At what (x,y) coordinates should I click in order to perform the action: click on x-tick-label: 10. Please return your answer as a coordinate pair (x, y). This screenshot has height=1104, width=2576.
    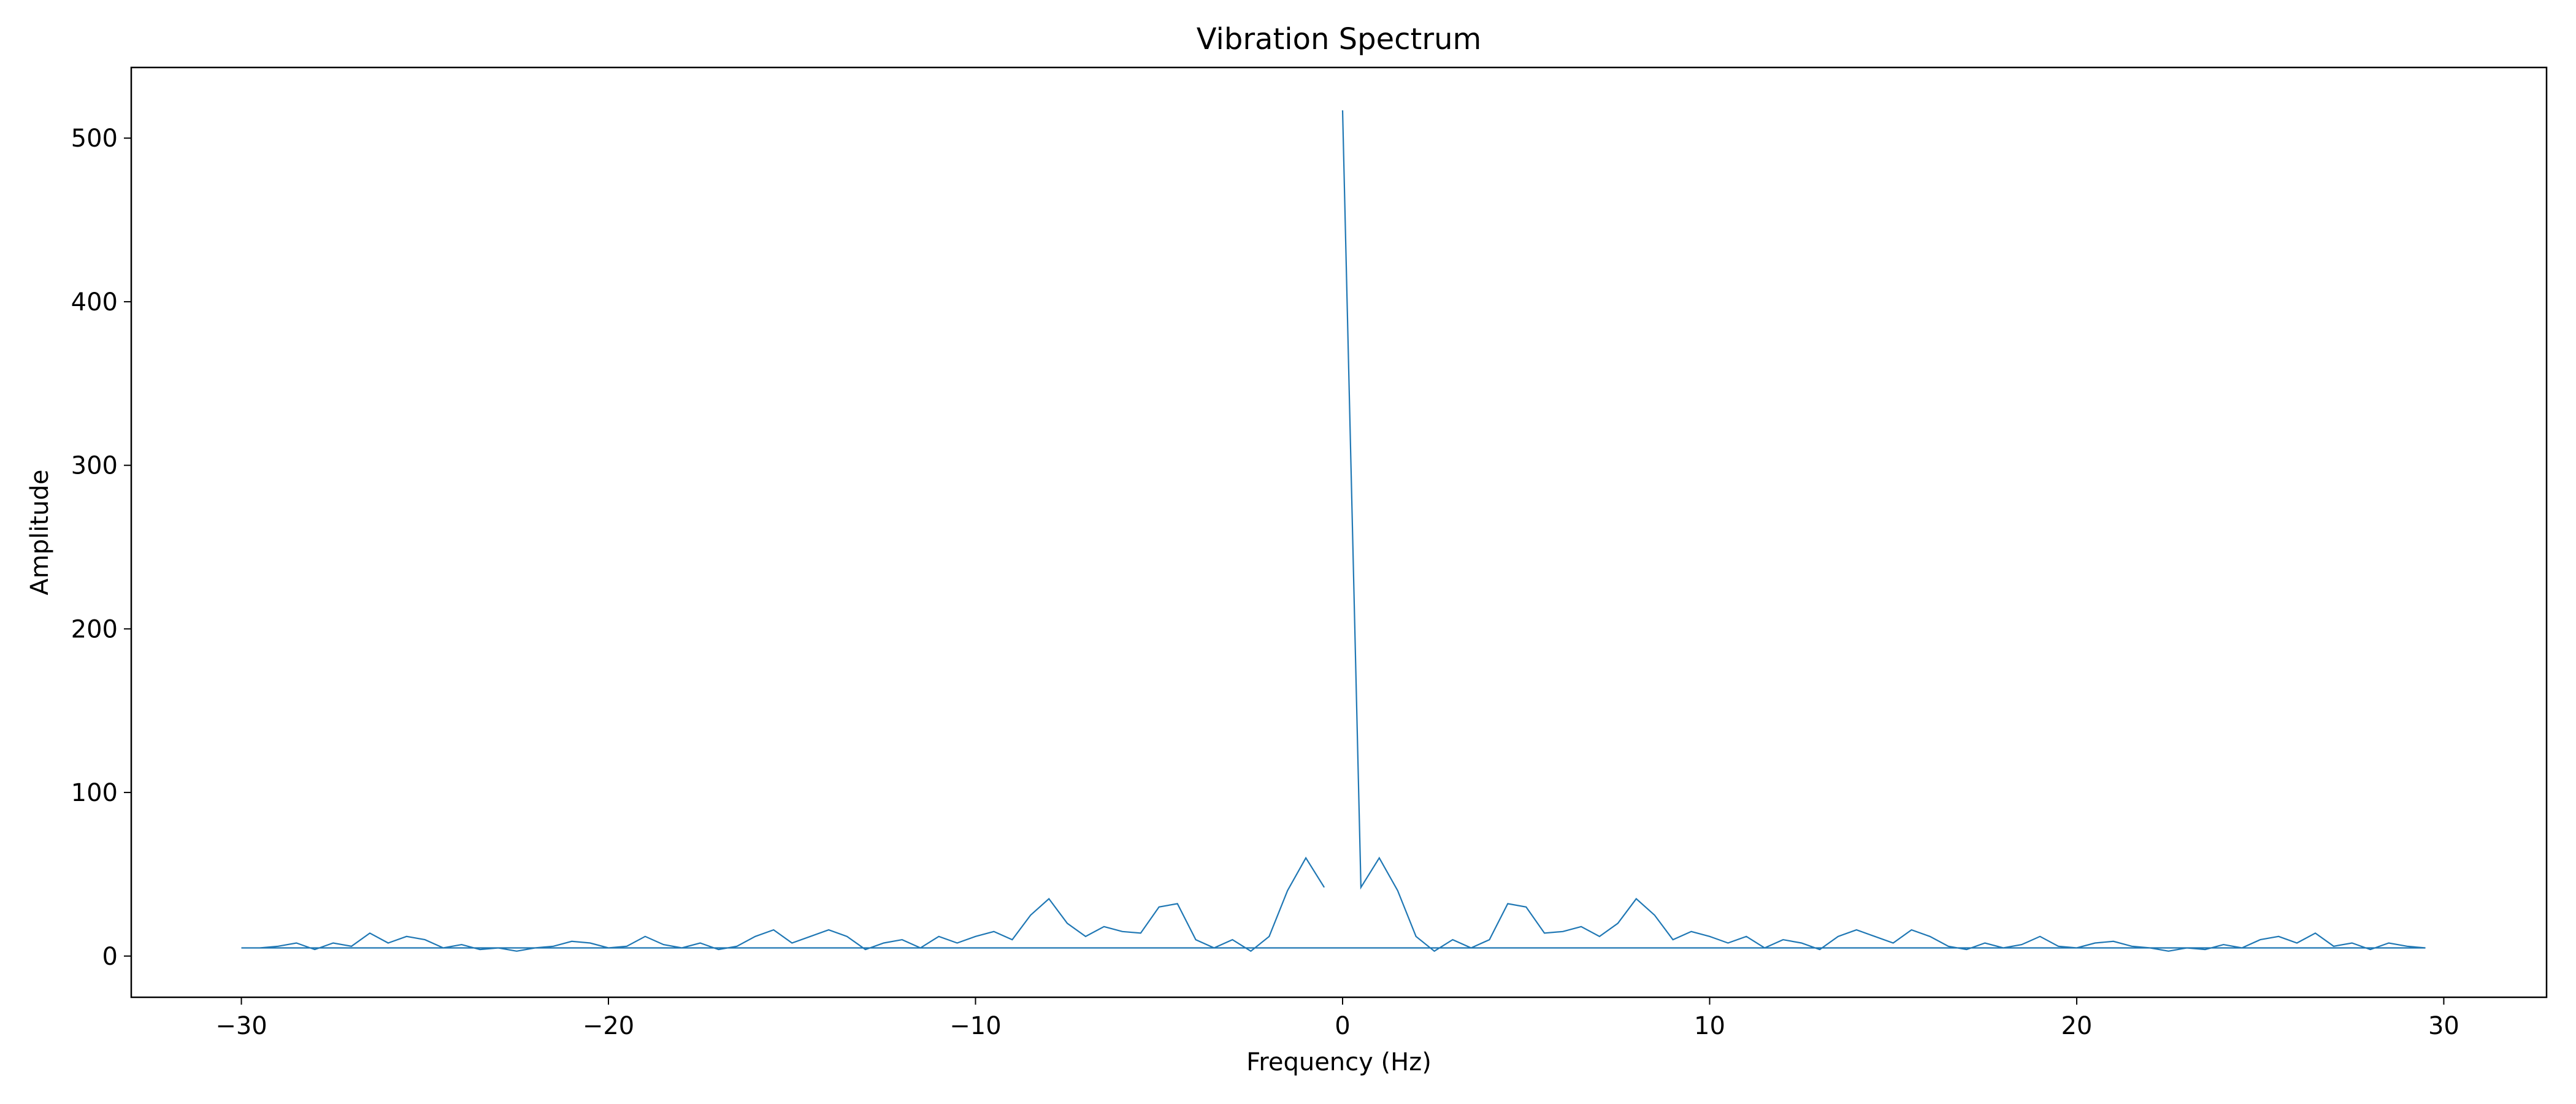
    Looking at the image, I should click on (1709, 1026).